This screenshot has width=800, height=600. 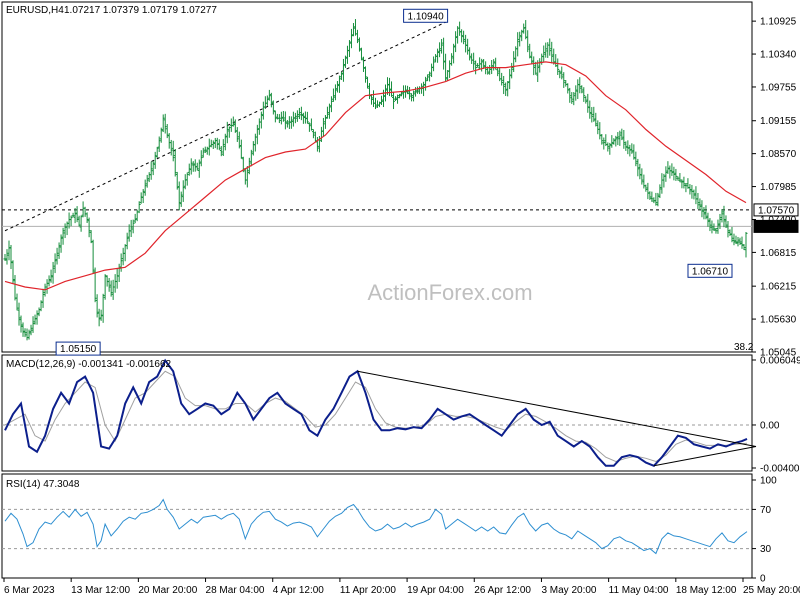 I want to click on watermark: ActionForex.com, so click(x=449, y=292).